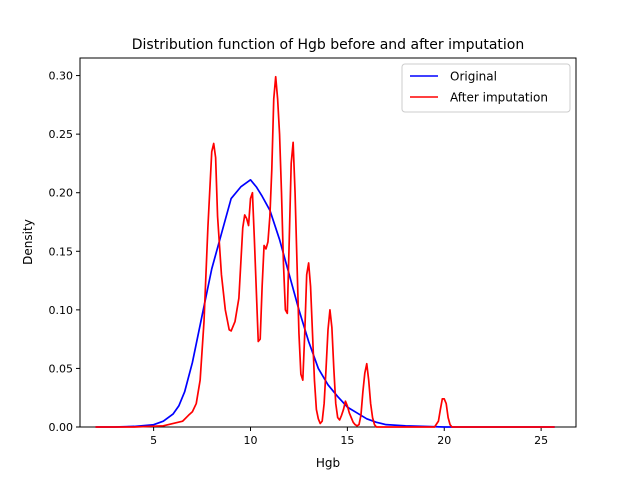  Describe the element at coordinates (61, 427) in the screenshot. I see `y-tick-label: 0.00` at that location.